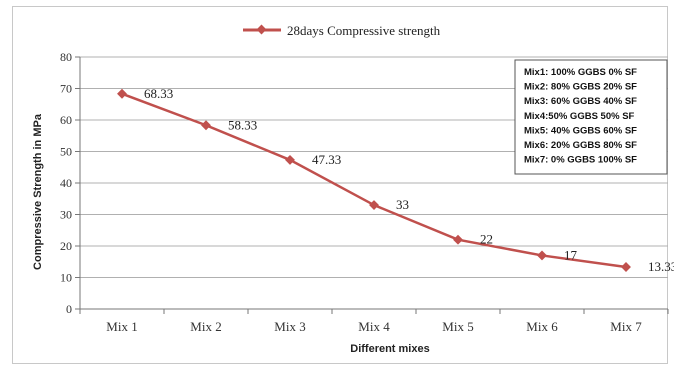 This screenshot has width=674, height=371. Describe the element at coordinates (580, 72) in the screenshot. I see `mix-description-line: Mix1: 100% GGBS 0% SF` at that location.